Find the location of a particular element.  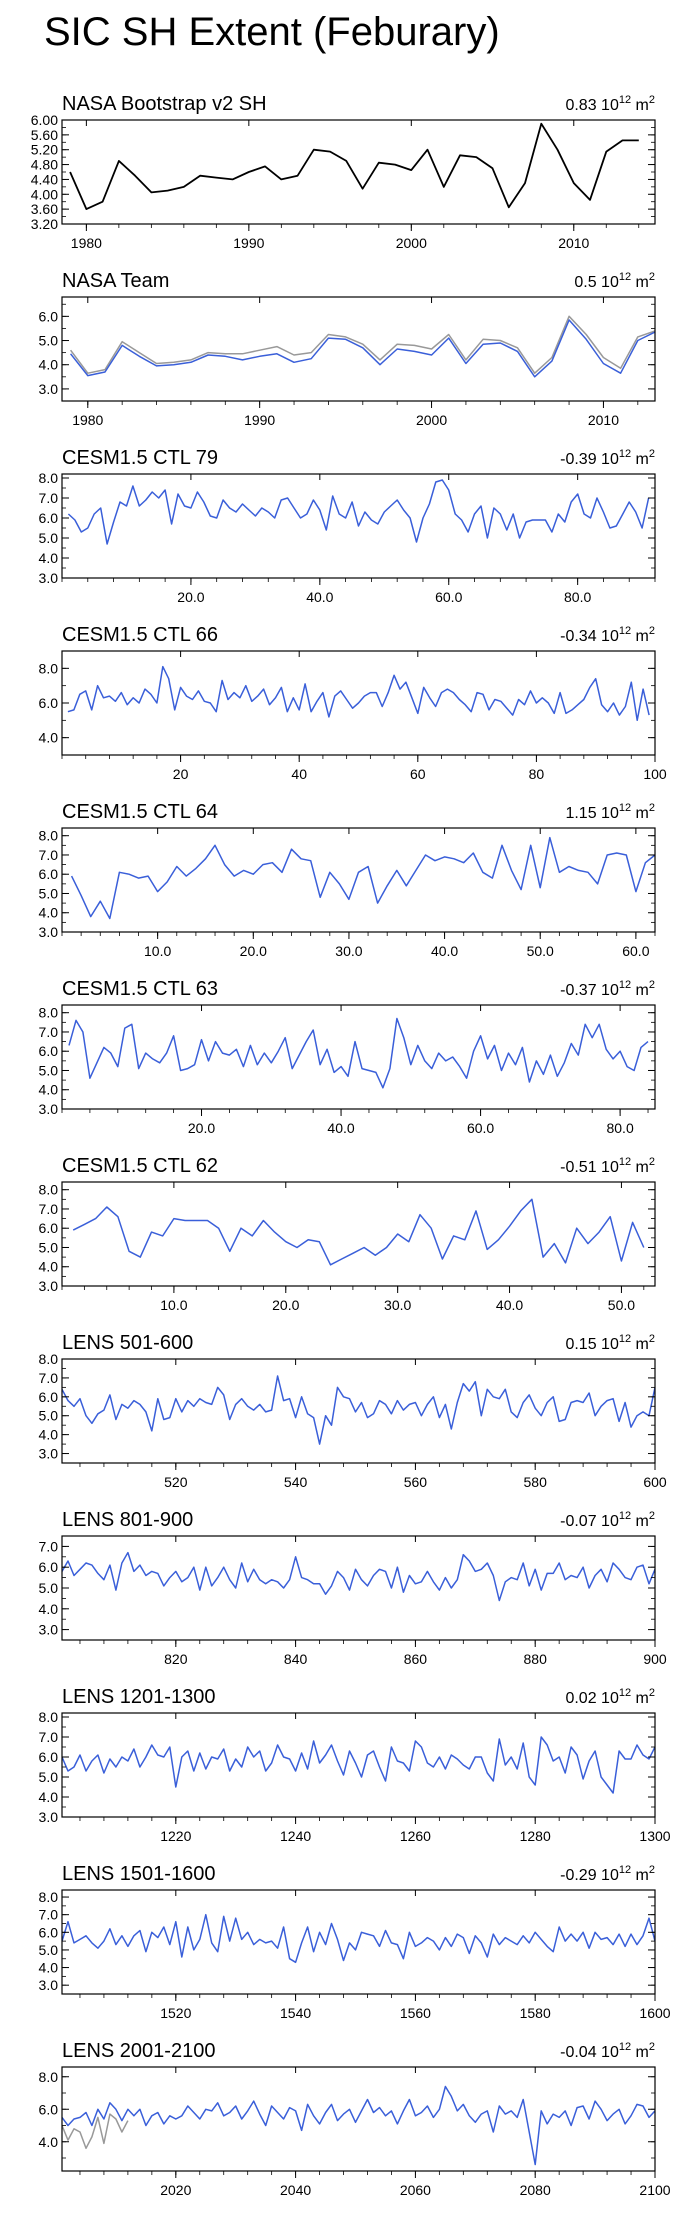

trend-value: -0.39 is located at coordinates (580, 459).